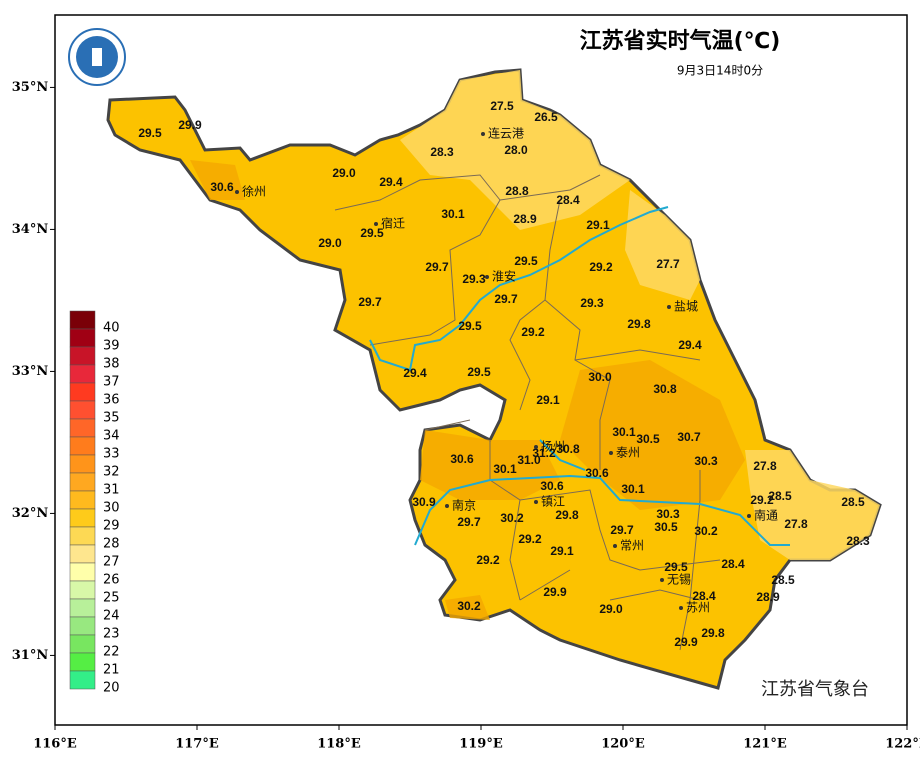 This screenshot has width=920, height=767. What do you see at coordinates (111, 346) in the screenshot?
I see `legend-label: 39` at bounding box center [111, 346].